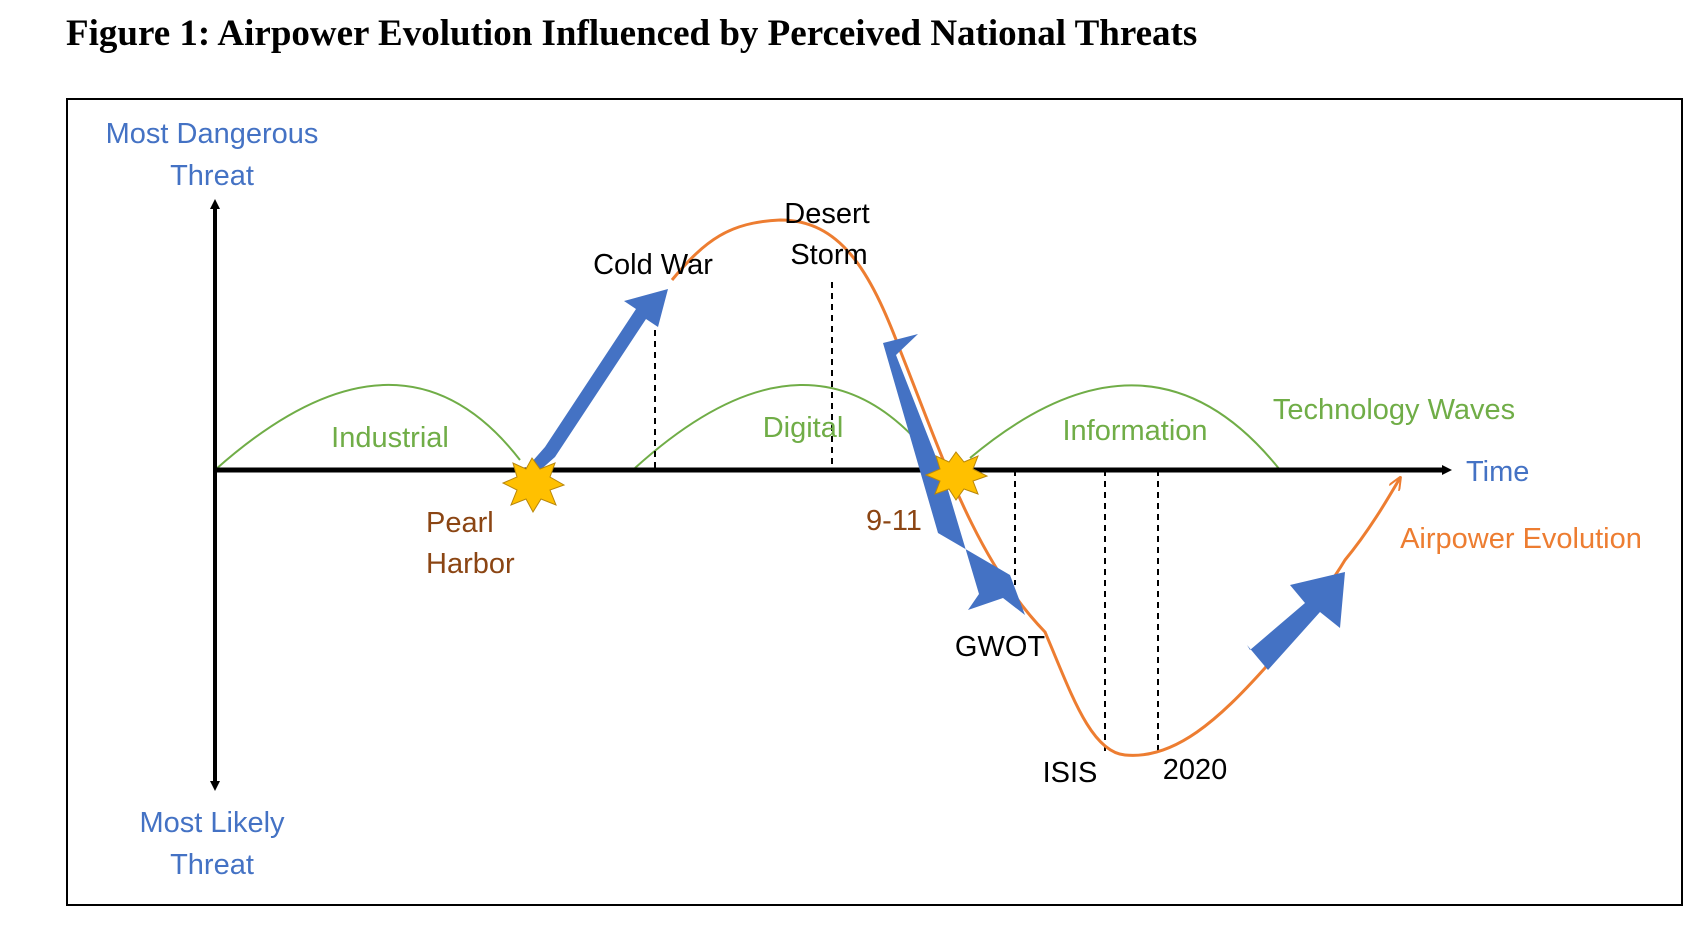  Describe the element at coordinates (212, 865) in the screenshot. I see `y-axis-bottom-label-line2: Threat` at that location.